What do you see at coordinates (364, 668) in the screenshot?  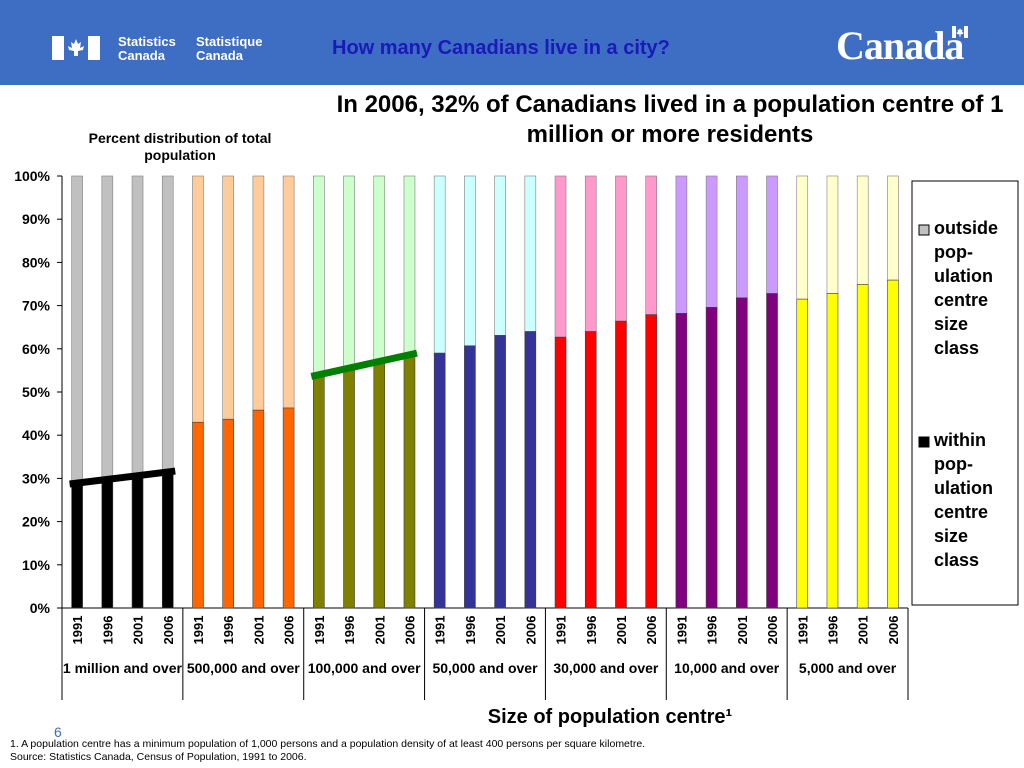 I see `category-label: 100,000 and over` at bounding box center [364, 668].